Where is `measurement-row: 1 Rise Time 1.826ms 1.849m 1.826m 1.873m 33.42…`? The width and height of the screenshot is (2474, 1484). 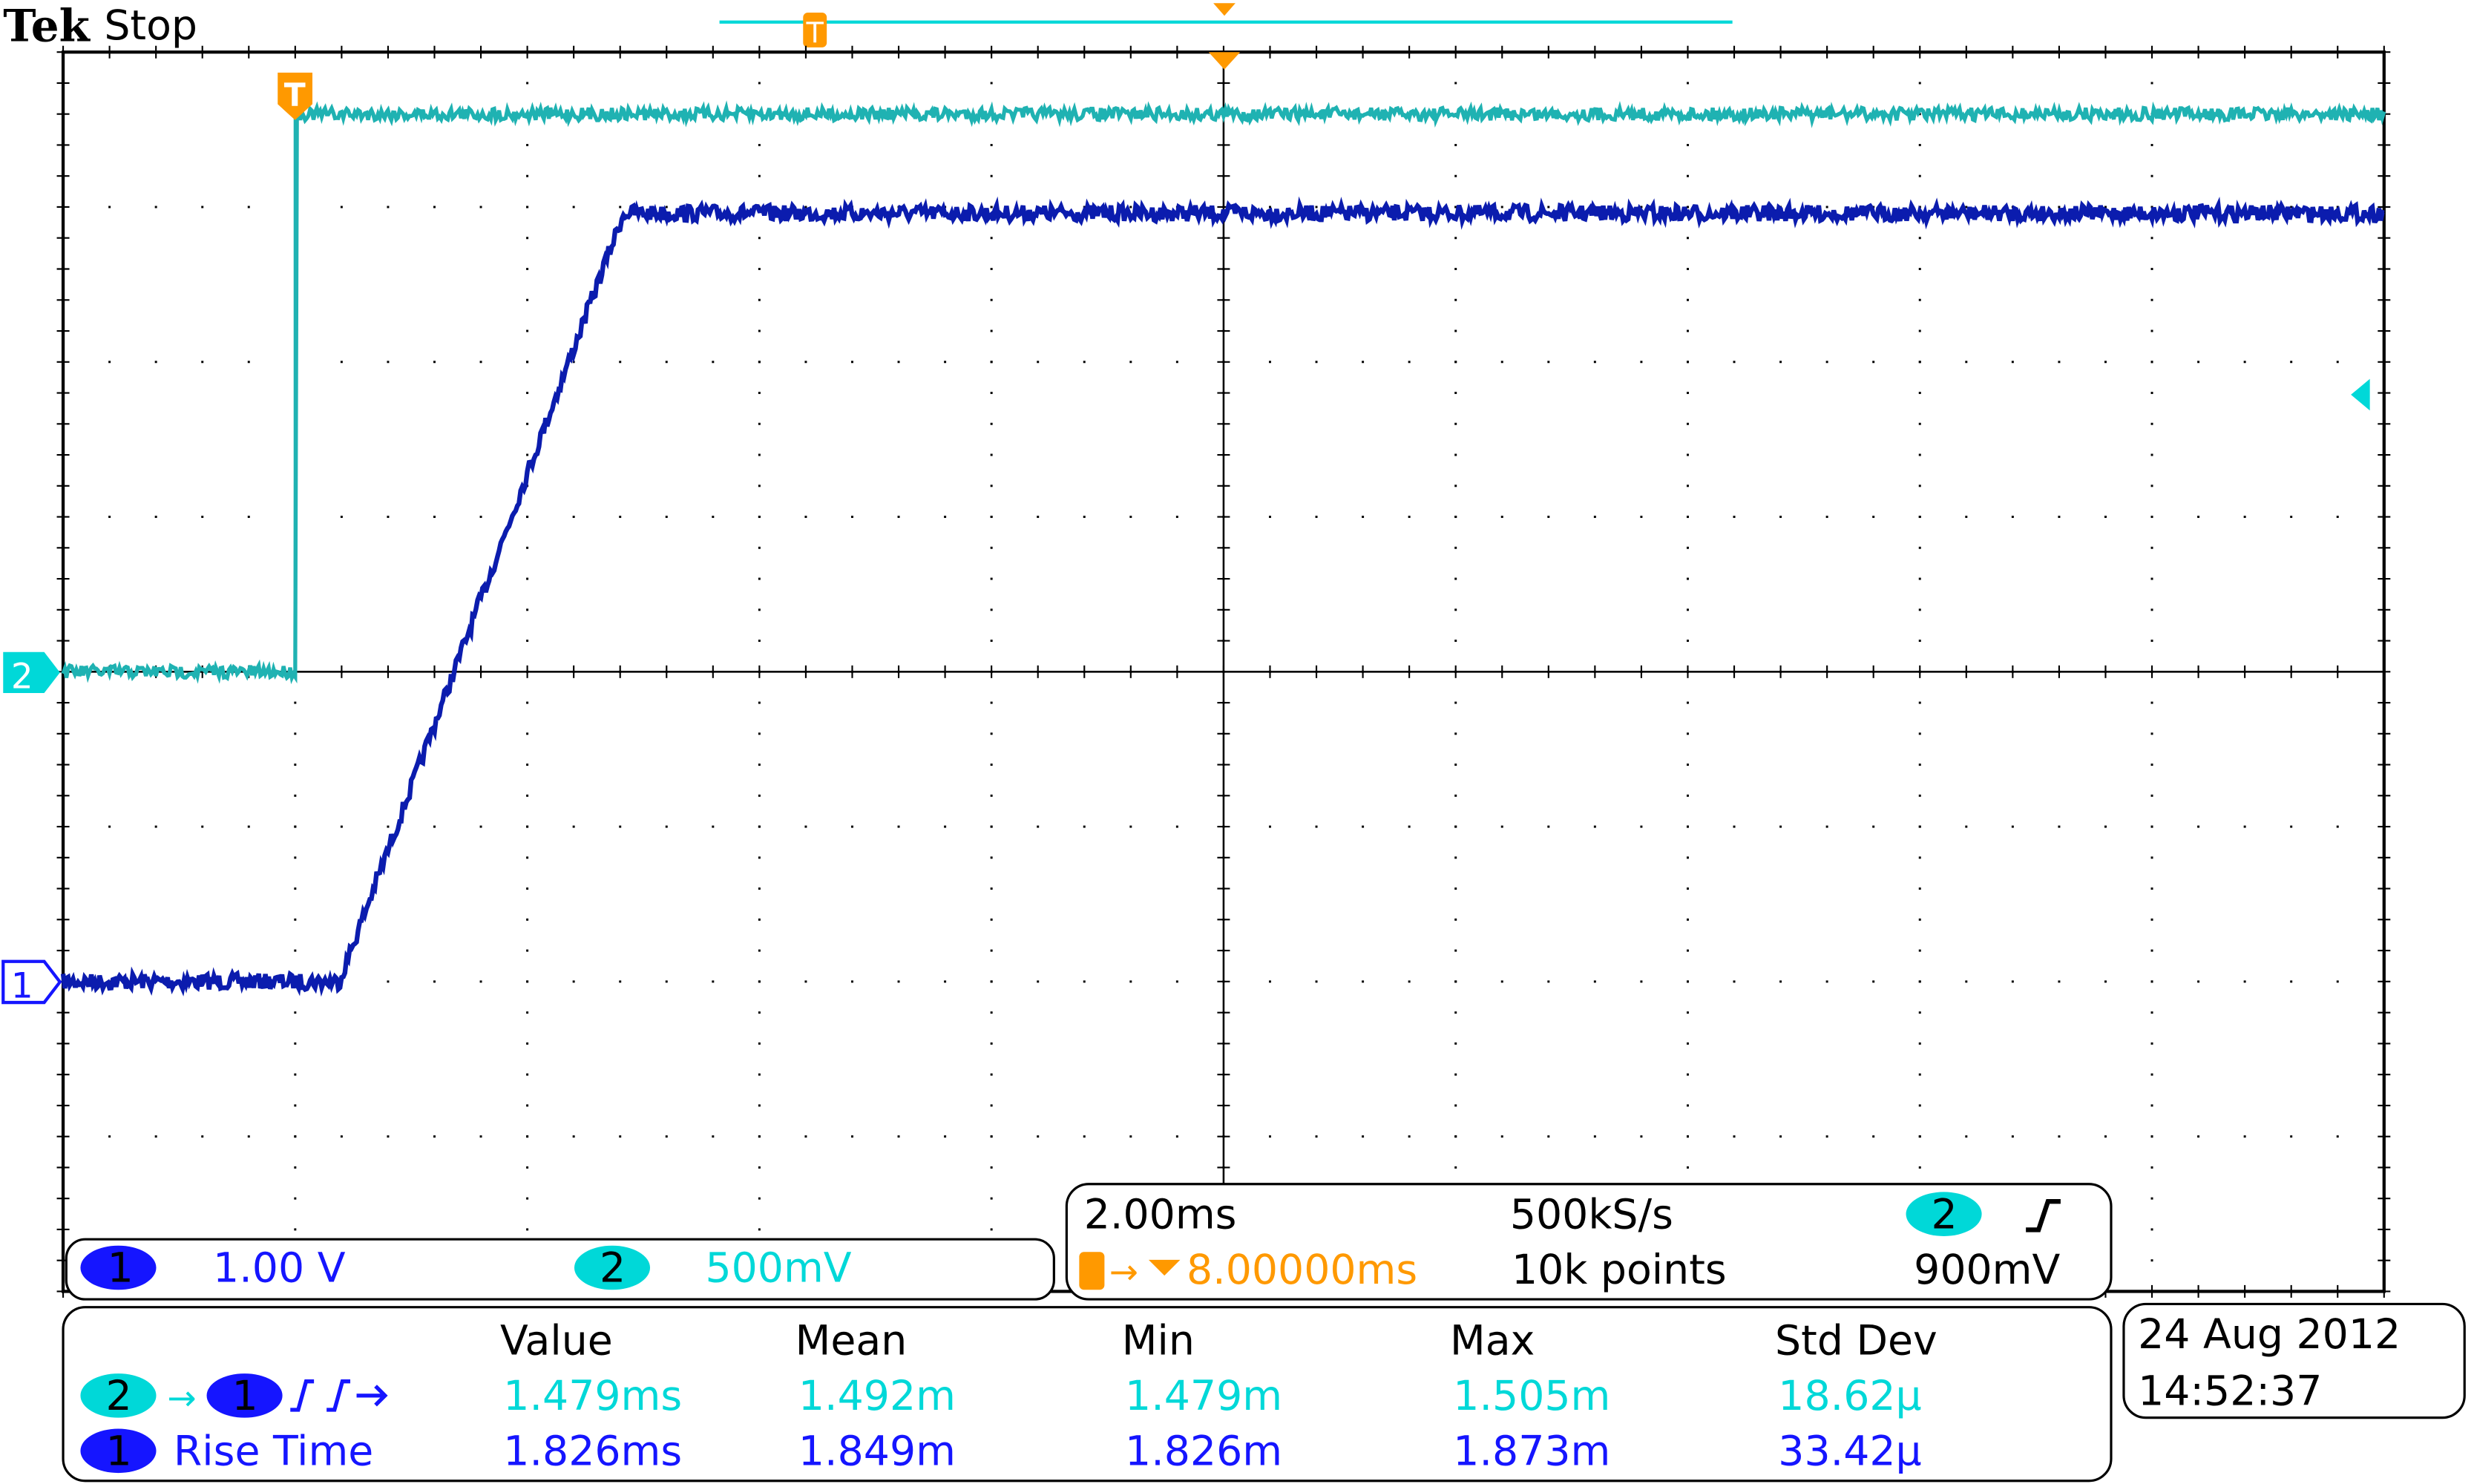 measurement-row: 1 Rise Time 1.826ms 1.849m 1.826m 1.873m 33.42… is located at coordinates (1001, 1451).